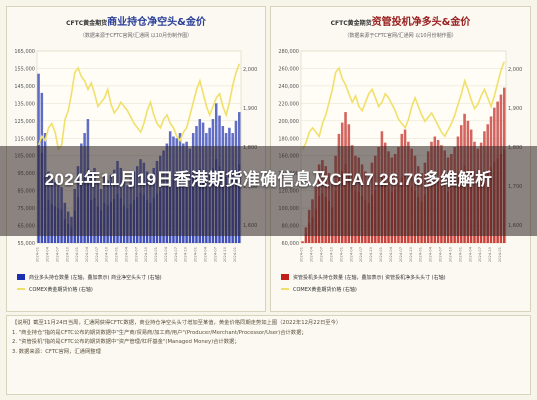  Describe the element at coordinates (24, 87) in the screenshot. I see `y-tick-label-left: 145,000` at that location.